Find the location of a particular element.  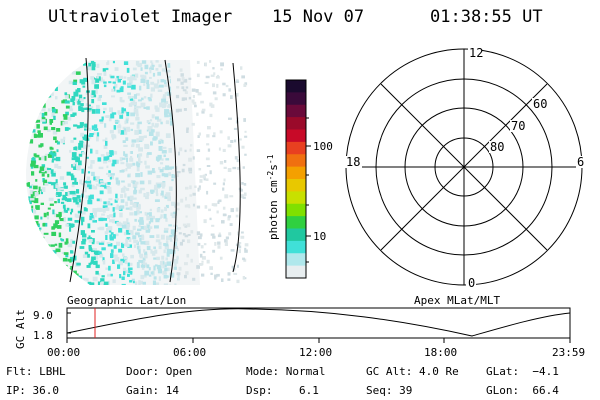

time-label: 01:38:55 UT is located at coordinates (486, 17).